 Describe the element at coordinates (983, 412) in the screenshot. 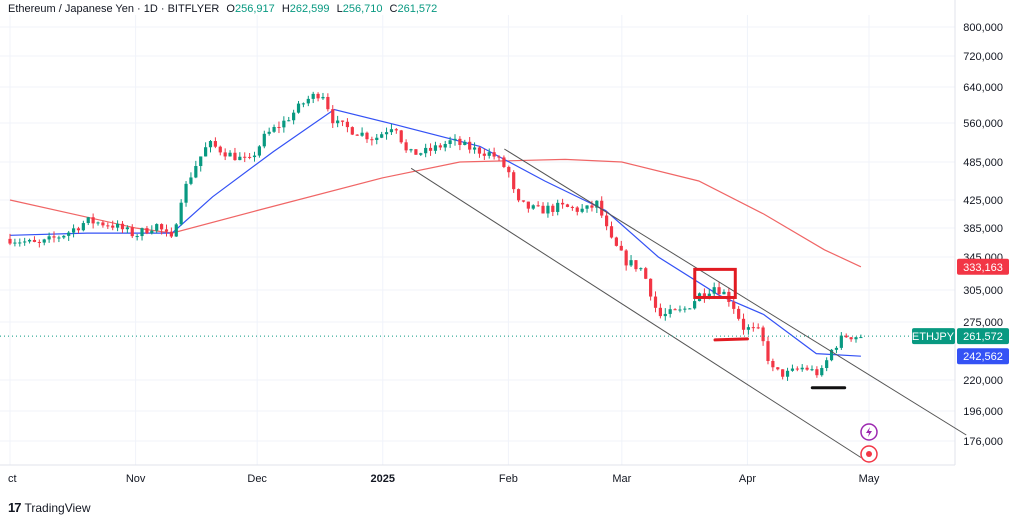

I see `y-tick-label: 196,000` at that location.